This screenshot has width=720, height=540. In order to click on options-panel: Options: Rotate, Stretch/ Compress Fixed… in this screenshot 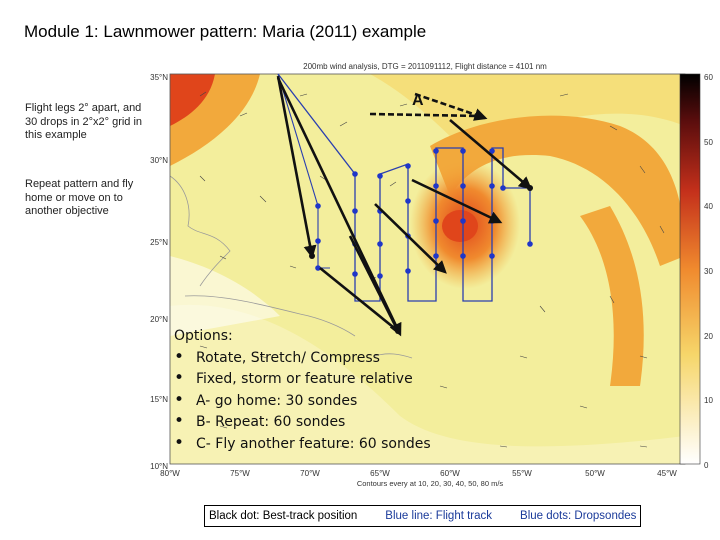, I will do `click(334, 390)`.